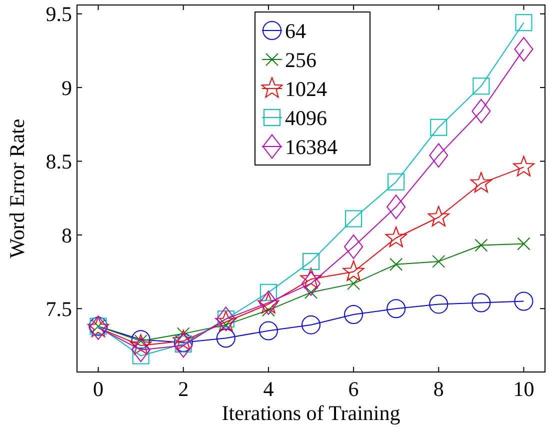 The width and height of the screenshot is (551, 428). Describe the element at coordinates (306, 88) in the screenshot. I see `legend-label: 1024` at that location.